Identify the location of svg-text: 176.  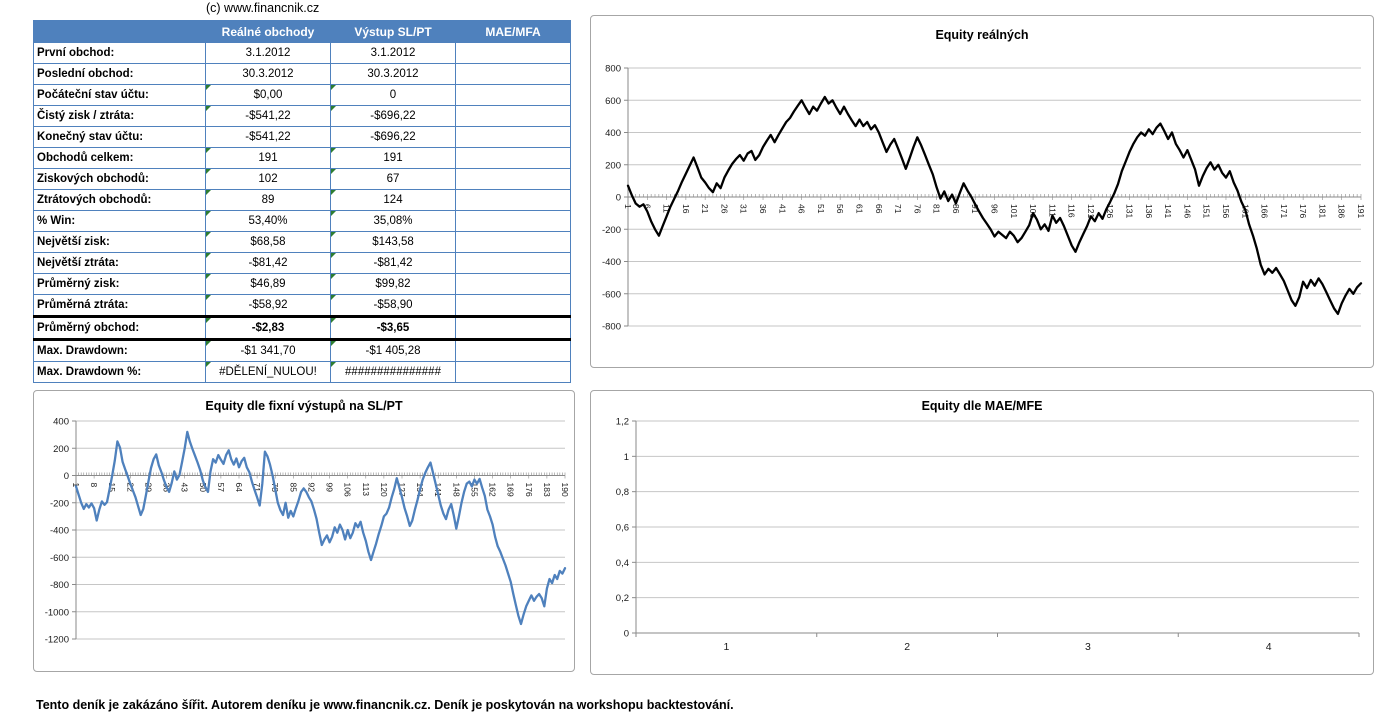
(529, 490).